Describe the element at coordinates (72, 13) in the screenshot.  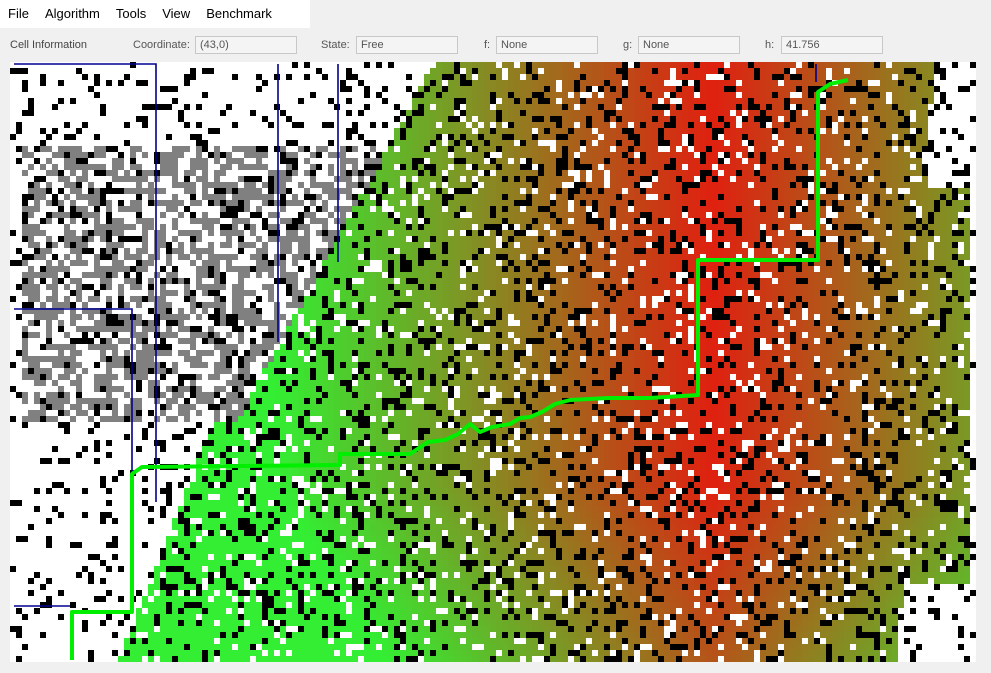
I see `menu-algorithm: Algorithm` at that location.